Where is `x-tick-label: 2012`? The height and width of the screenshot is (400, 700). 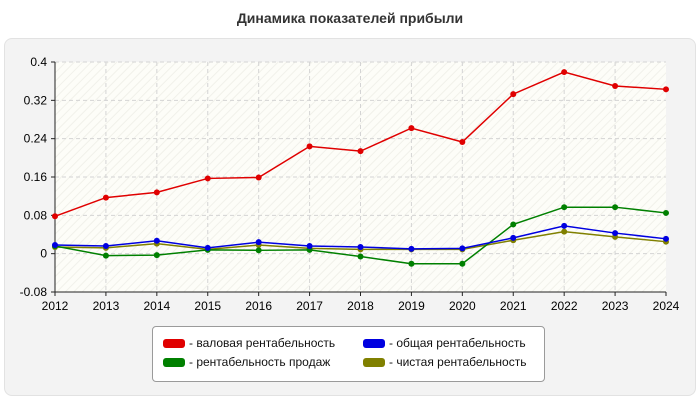
x-tick-label: 2012 is located at coordinates (55, 306).